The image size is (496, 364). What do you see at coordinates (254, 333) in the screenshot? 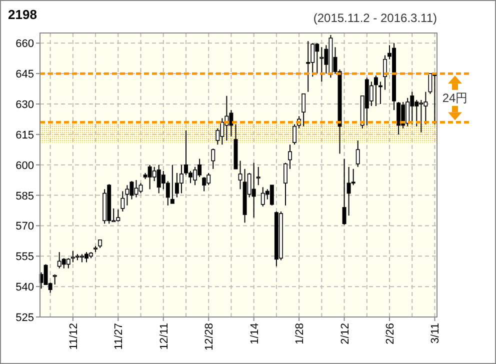
I see `x-tick-label: 1/14` at bounding box center [254, 333].